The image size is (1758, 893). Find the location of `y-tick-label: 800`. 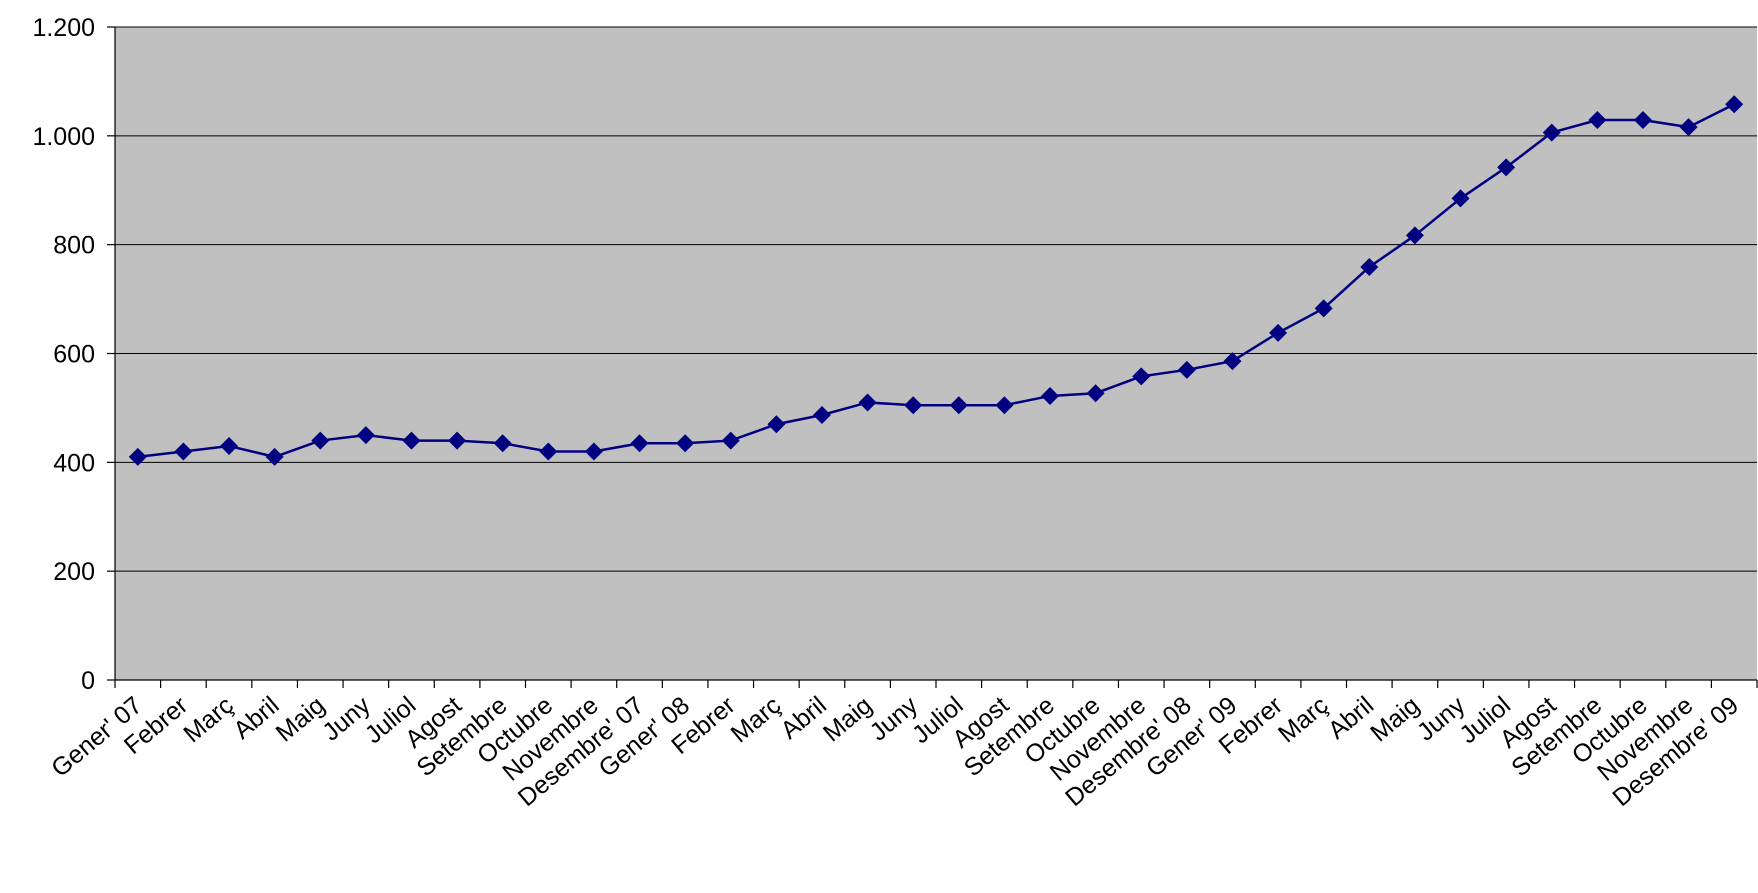

y-tick-label: 800 is located at coordinates (74, 246).